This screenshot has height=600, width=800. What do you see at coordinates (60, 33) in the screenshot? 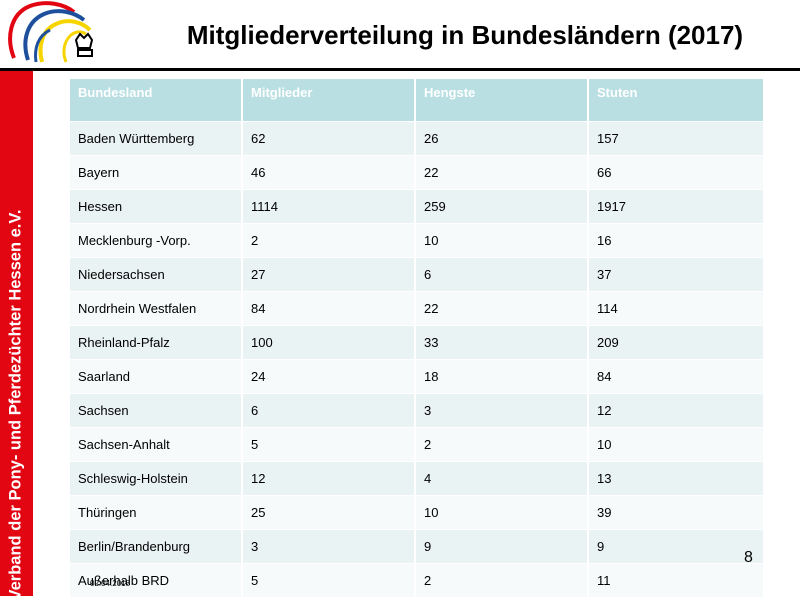
I see `horse-heads-logo-icon` at bounding box center [60, 33].